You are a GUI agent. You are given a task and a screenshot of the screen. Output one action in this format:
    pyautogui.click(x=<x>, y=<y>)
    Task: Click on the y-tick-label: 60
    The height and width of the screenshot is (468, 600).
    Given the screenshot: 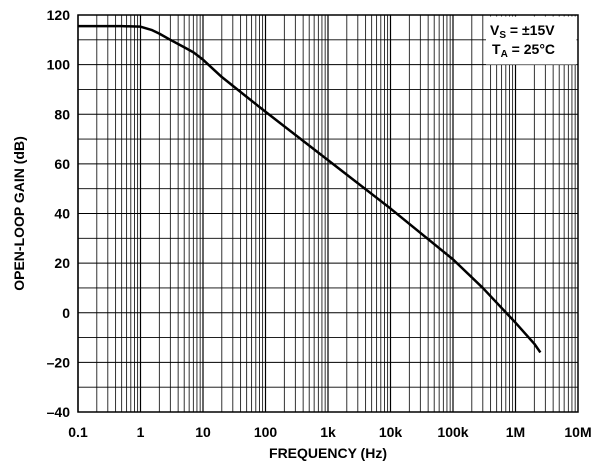 What is the action you would take?
    pyautogui.click(x=62, y=164)
    